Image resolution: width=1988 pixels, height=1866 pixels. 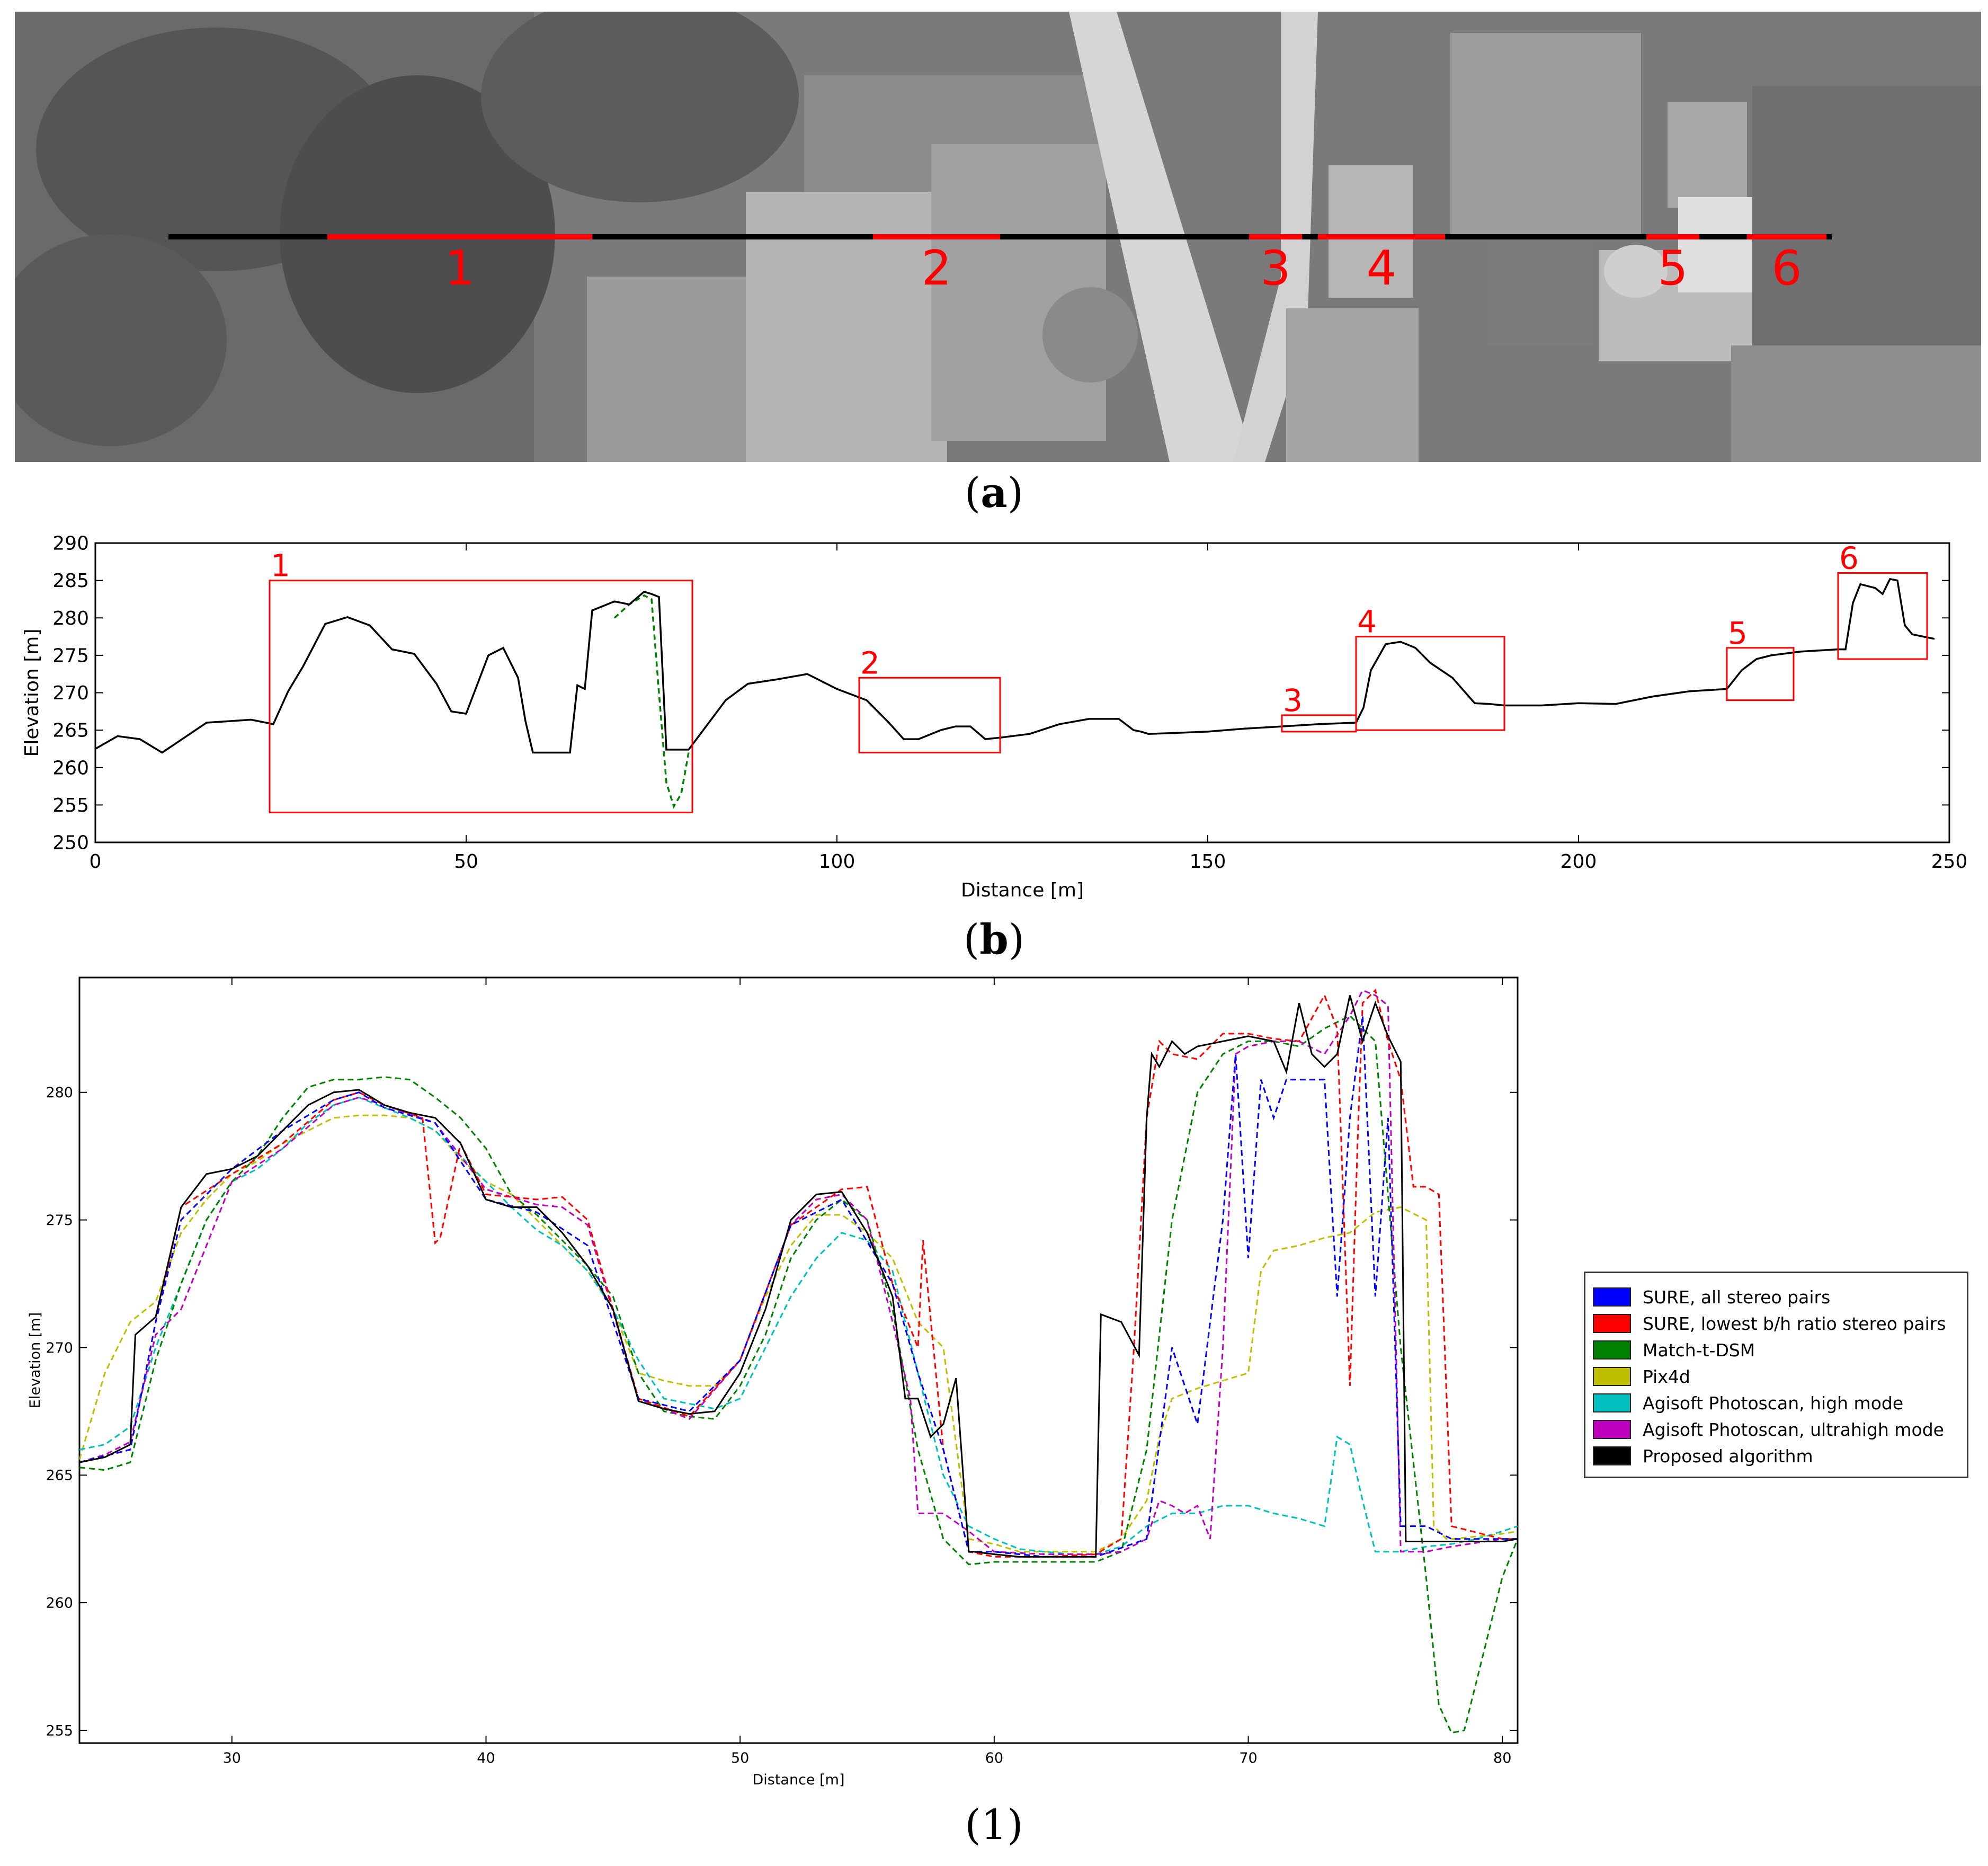 What do you see at coordinates (460, 268) in the screenshot?
I see `section-label-1: 1` at bounding box center [460, 268].